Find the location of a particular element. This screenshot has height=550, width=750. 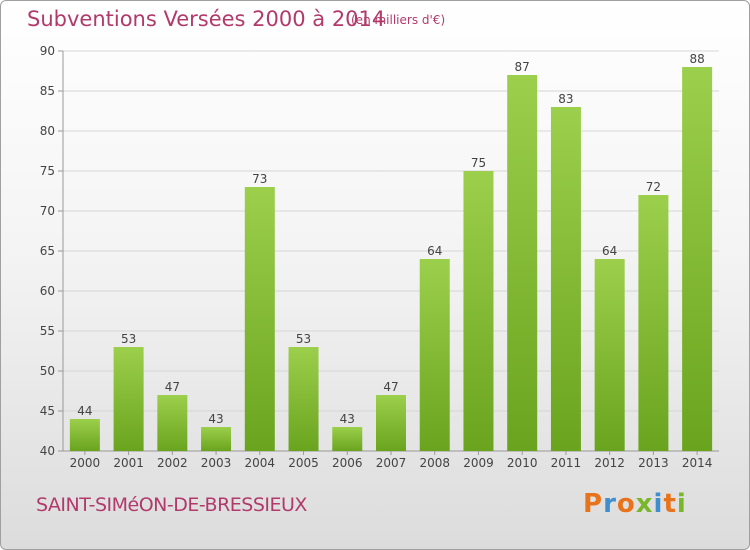

logo-letter: x is located at coordinates (644, 504).